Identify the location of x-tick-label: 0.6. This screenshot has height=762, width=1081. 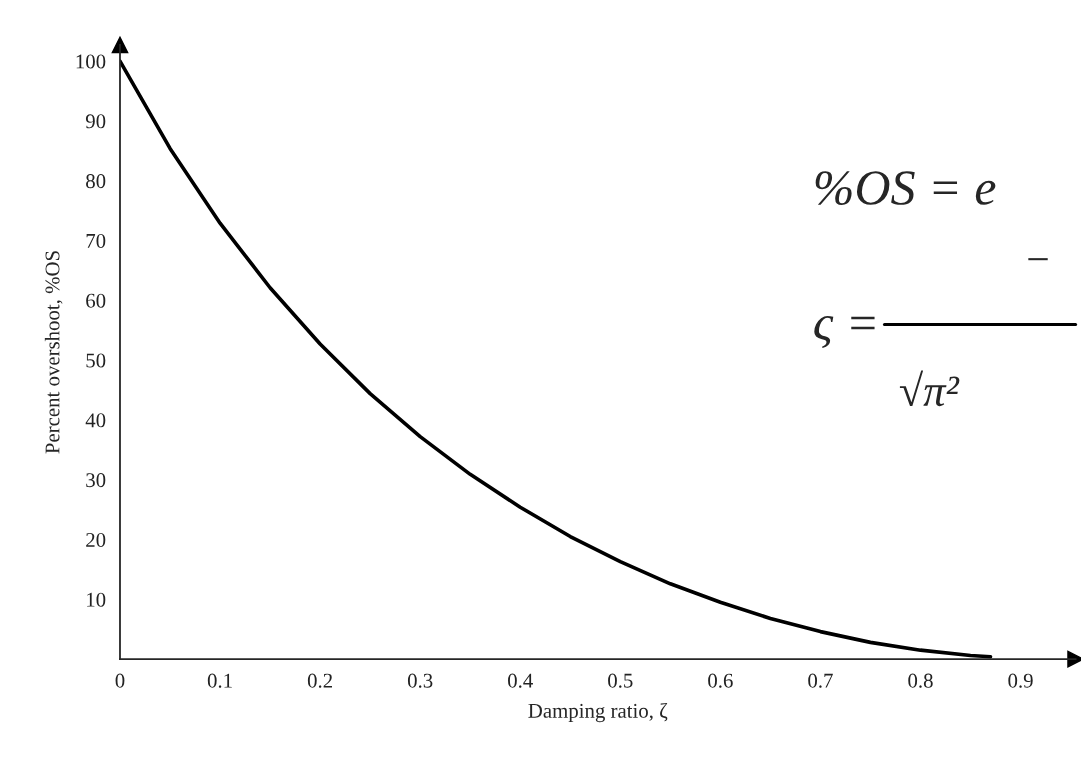
(720, 680).